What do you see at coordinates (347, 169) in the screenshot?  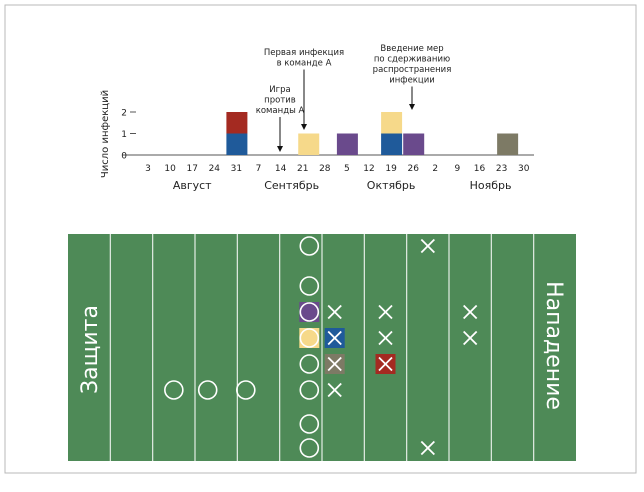 I see `x-tick-label: 5` at bounding box center [347, 169].